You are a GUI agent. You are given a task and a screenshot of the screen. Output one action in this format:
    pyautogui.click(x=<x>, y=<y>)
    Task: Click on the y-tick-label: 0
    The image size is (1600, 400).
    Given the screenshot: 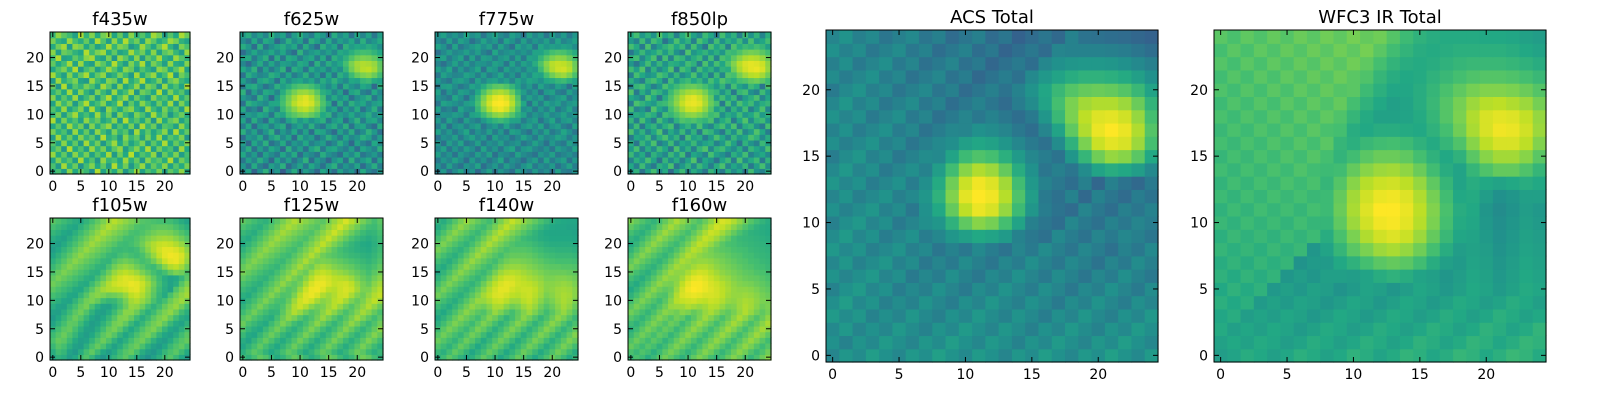 What is the action you would take?
    pyautogui.click(x=229, y=172)
    